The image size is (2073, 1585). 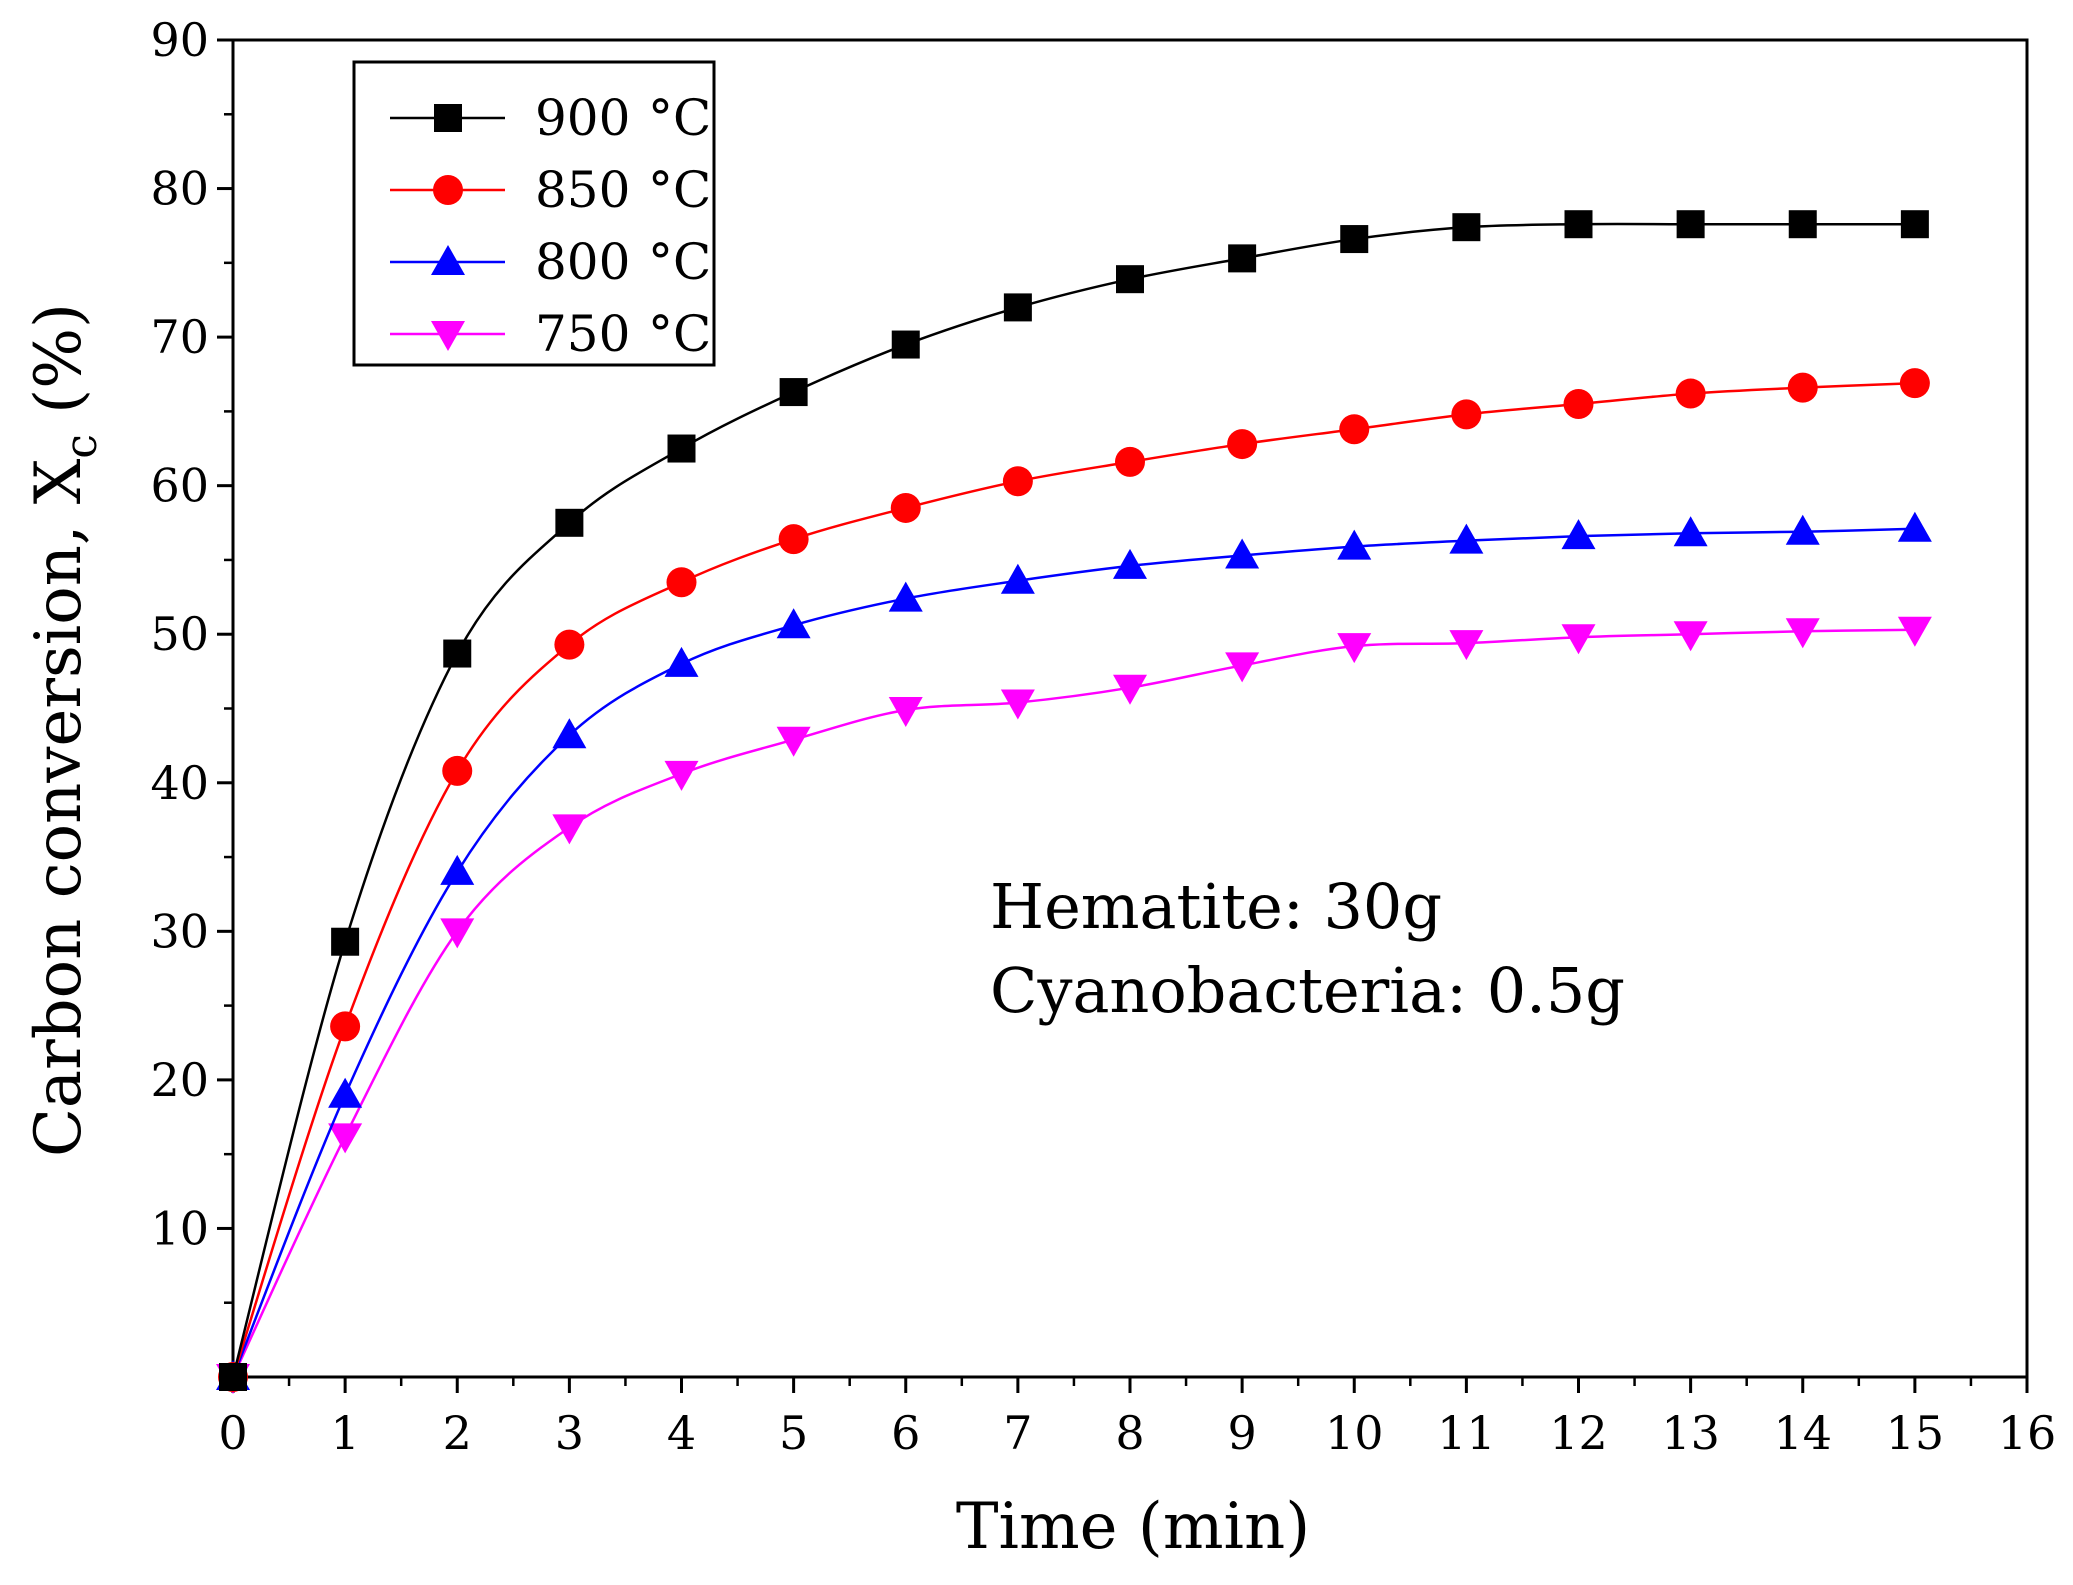 What do you see at coordinates (179, 189) in the screenshot?
I see `y-tick-label: 80` at bounding box center [179, 189].